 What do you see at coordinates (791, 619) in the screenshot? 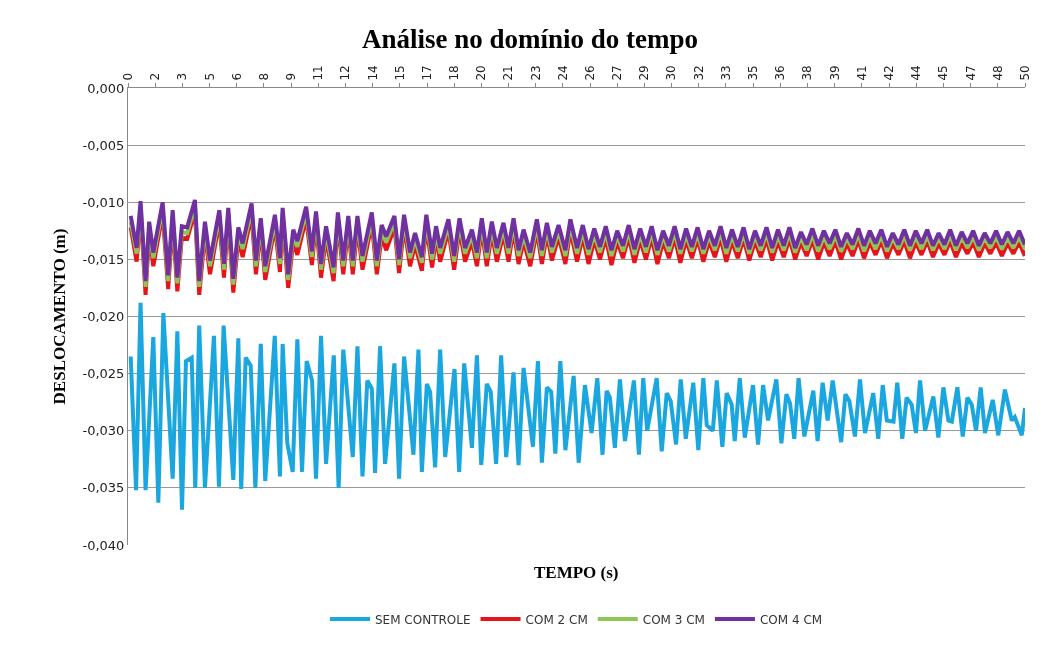
I see `legend-label: COM 4 CM` at bounding box center [791, 619].